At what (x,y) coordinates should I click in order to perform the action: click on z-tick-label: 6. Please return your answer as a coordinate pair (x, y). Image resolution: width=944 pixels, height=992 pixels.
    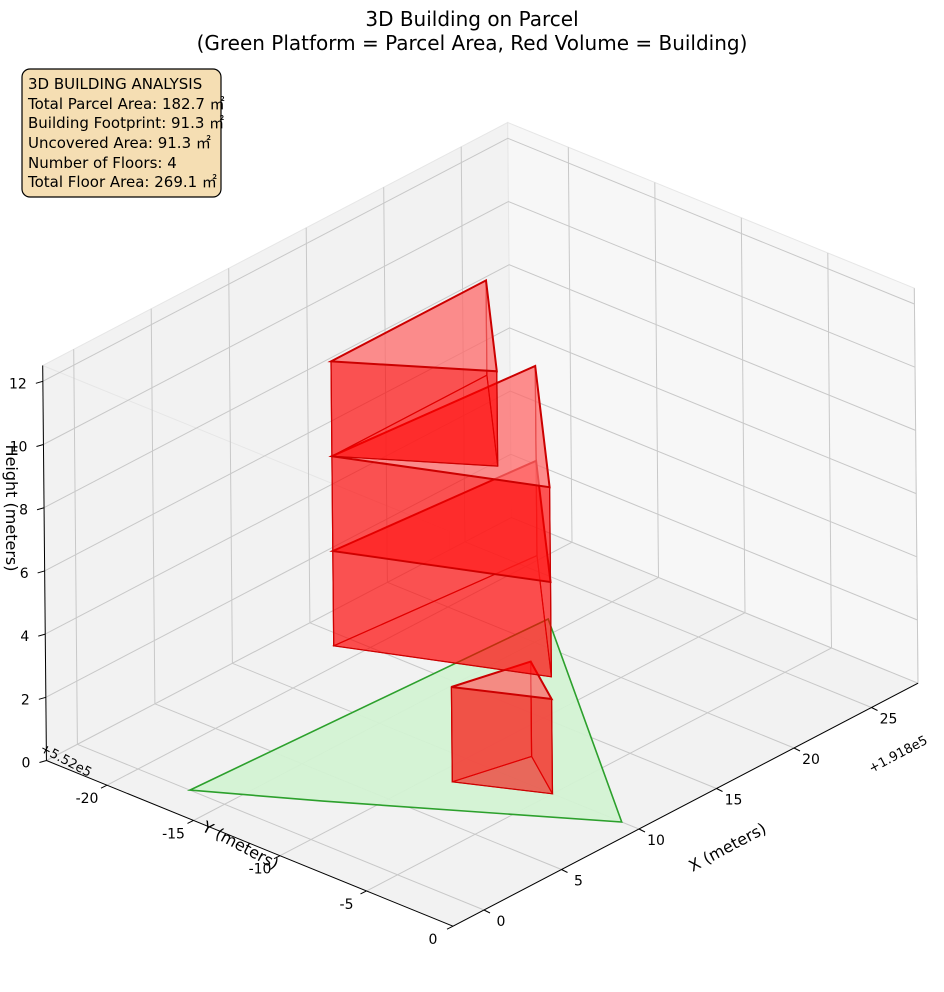
    Looking at the image, I should click on (24, 574).